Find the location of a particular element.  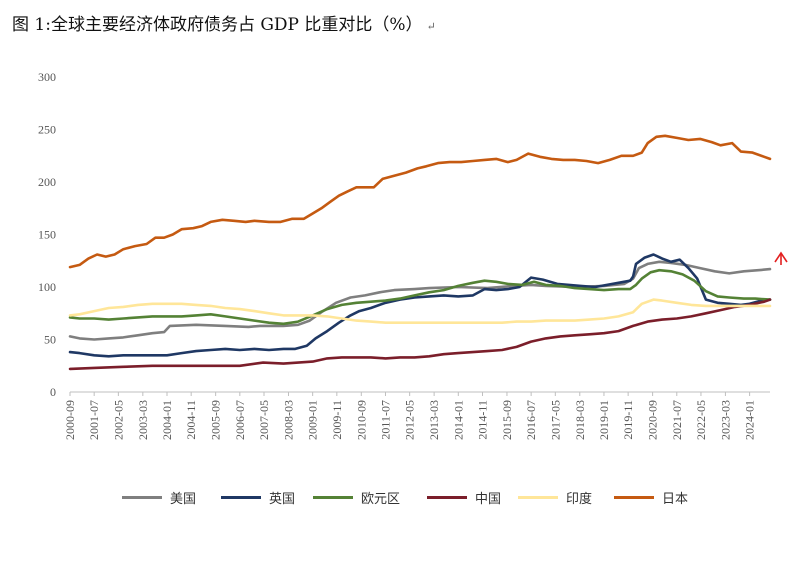

legend-item: 欧元区 is located at coordinates (356, 497).